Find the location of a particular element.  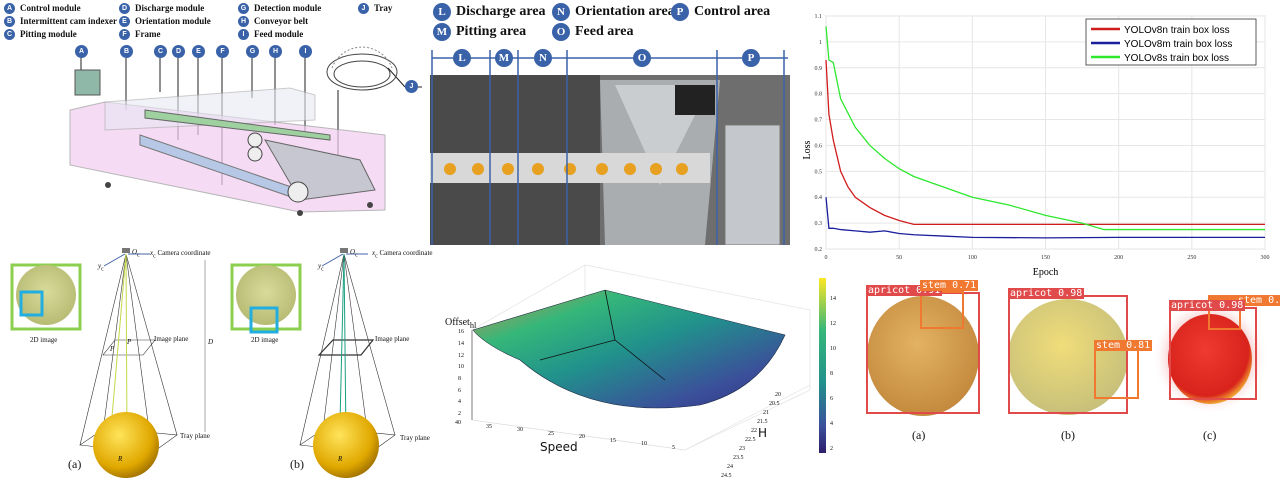

area-label: Control area is located at coordinates (732, 11).